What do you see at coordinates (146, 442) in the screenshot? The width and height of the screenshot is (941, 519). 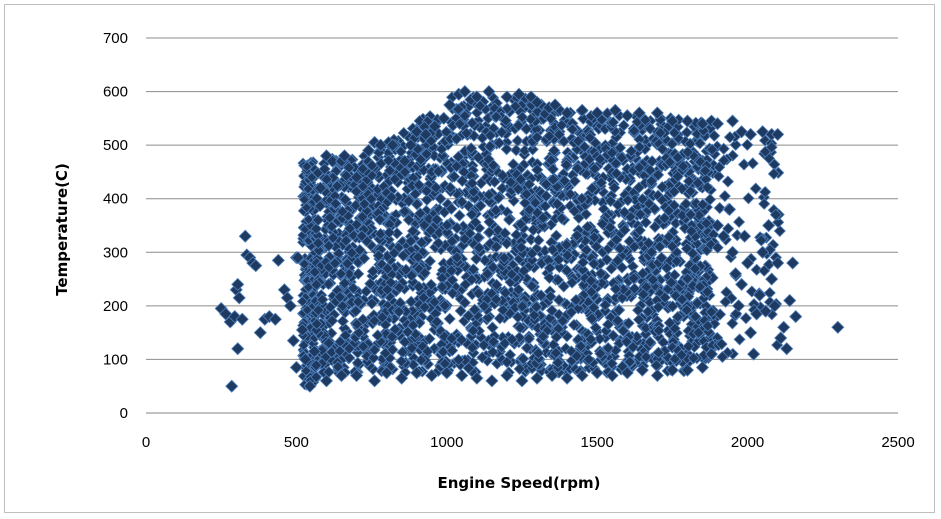 I see `x-tick-label: 0` at bounding box center [146, 442].